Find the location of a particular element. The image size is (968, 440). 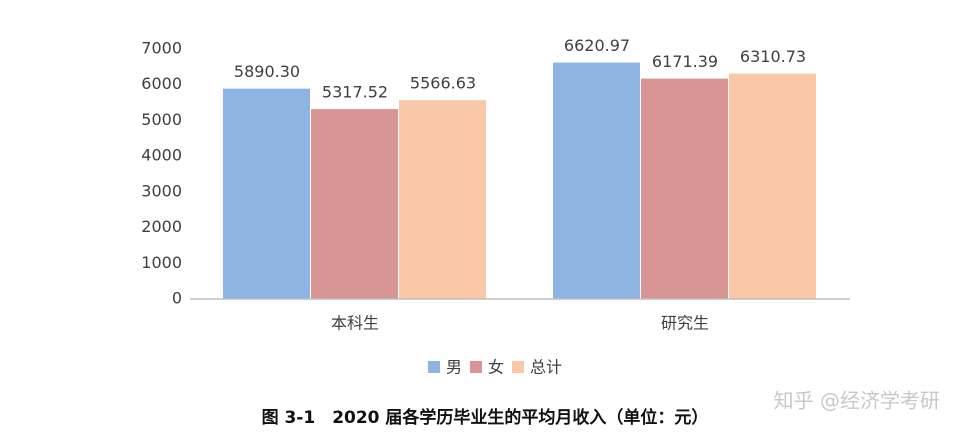

y-tick-label: 2000 is located at coordinates (161, 226).